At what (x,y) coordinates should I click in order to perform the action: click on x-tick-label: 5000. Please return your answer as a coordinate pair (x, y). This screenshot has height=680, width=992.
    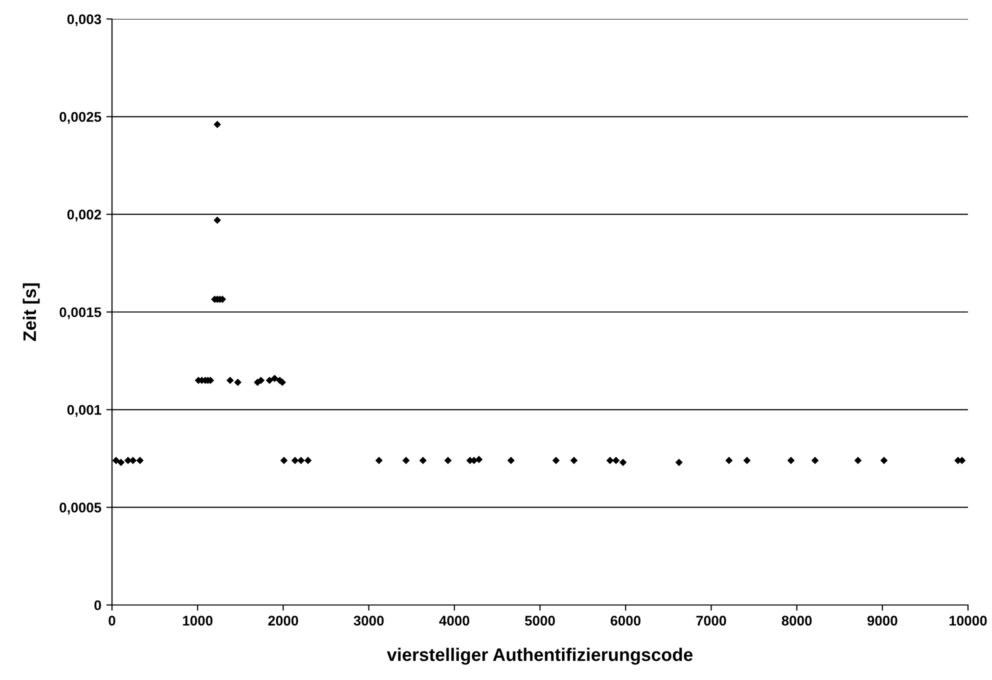
    Looking at the image, I should click on (539, 621).